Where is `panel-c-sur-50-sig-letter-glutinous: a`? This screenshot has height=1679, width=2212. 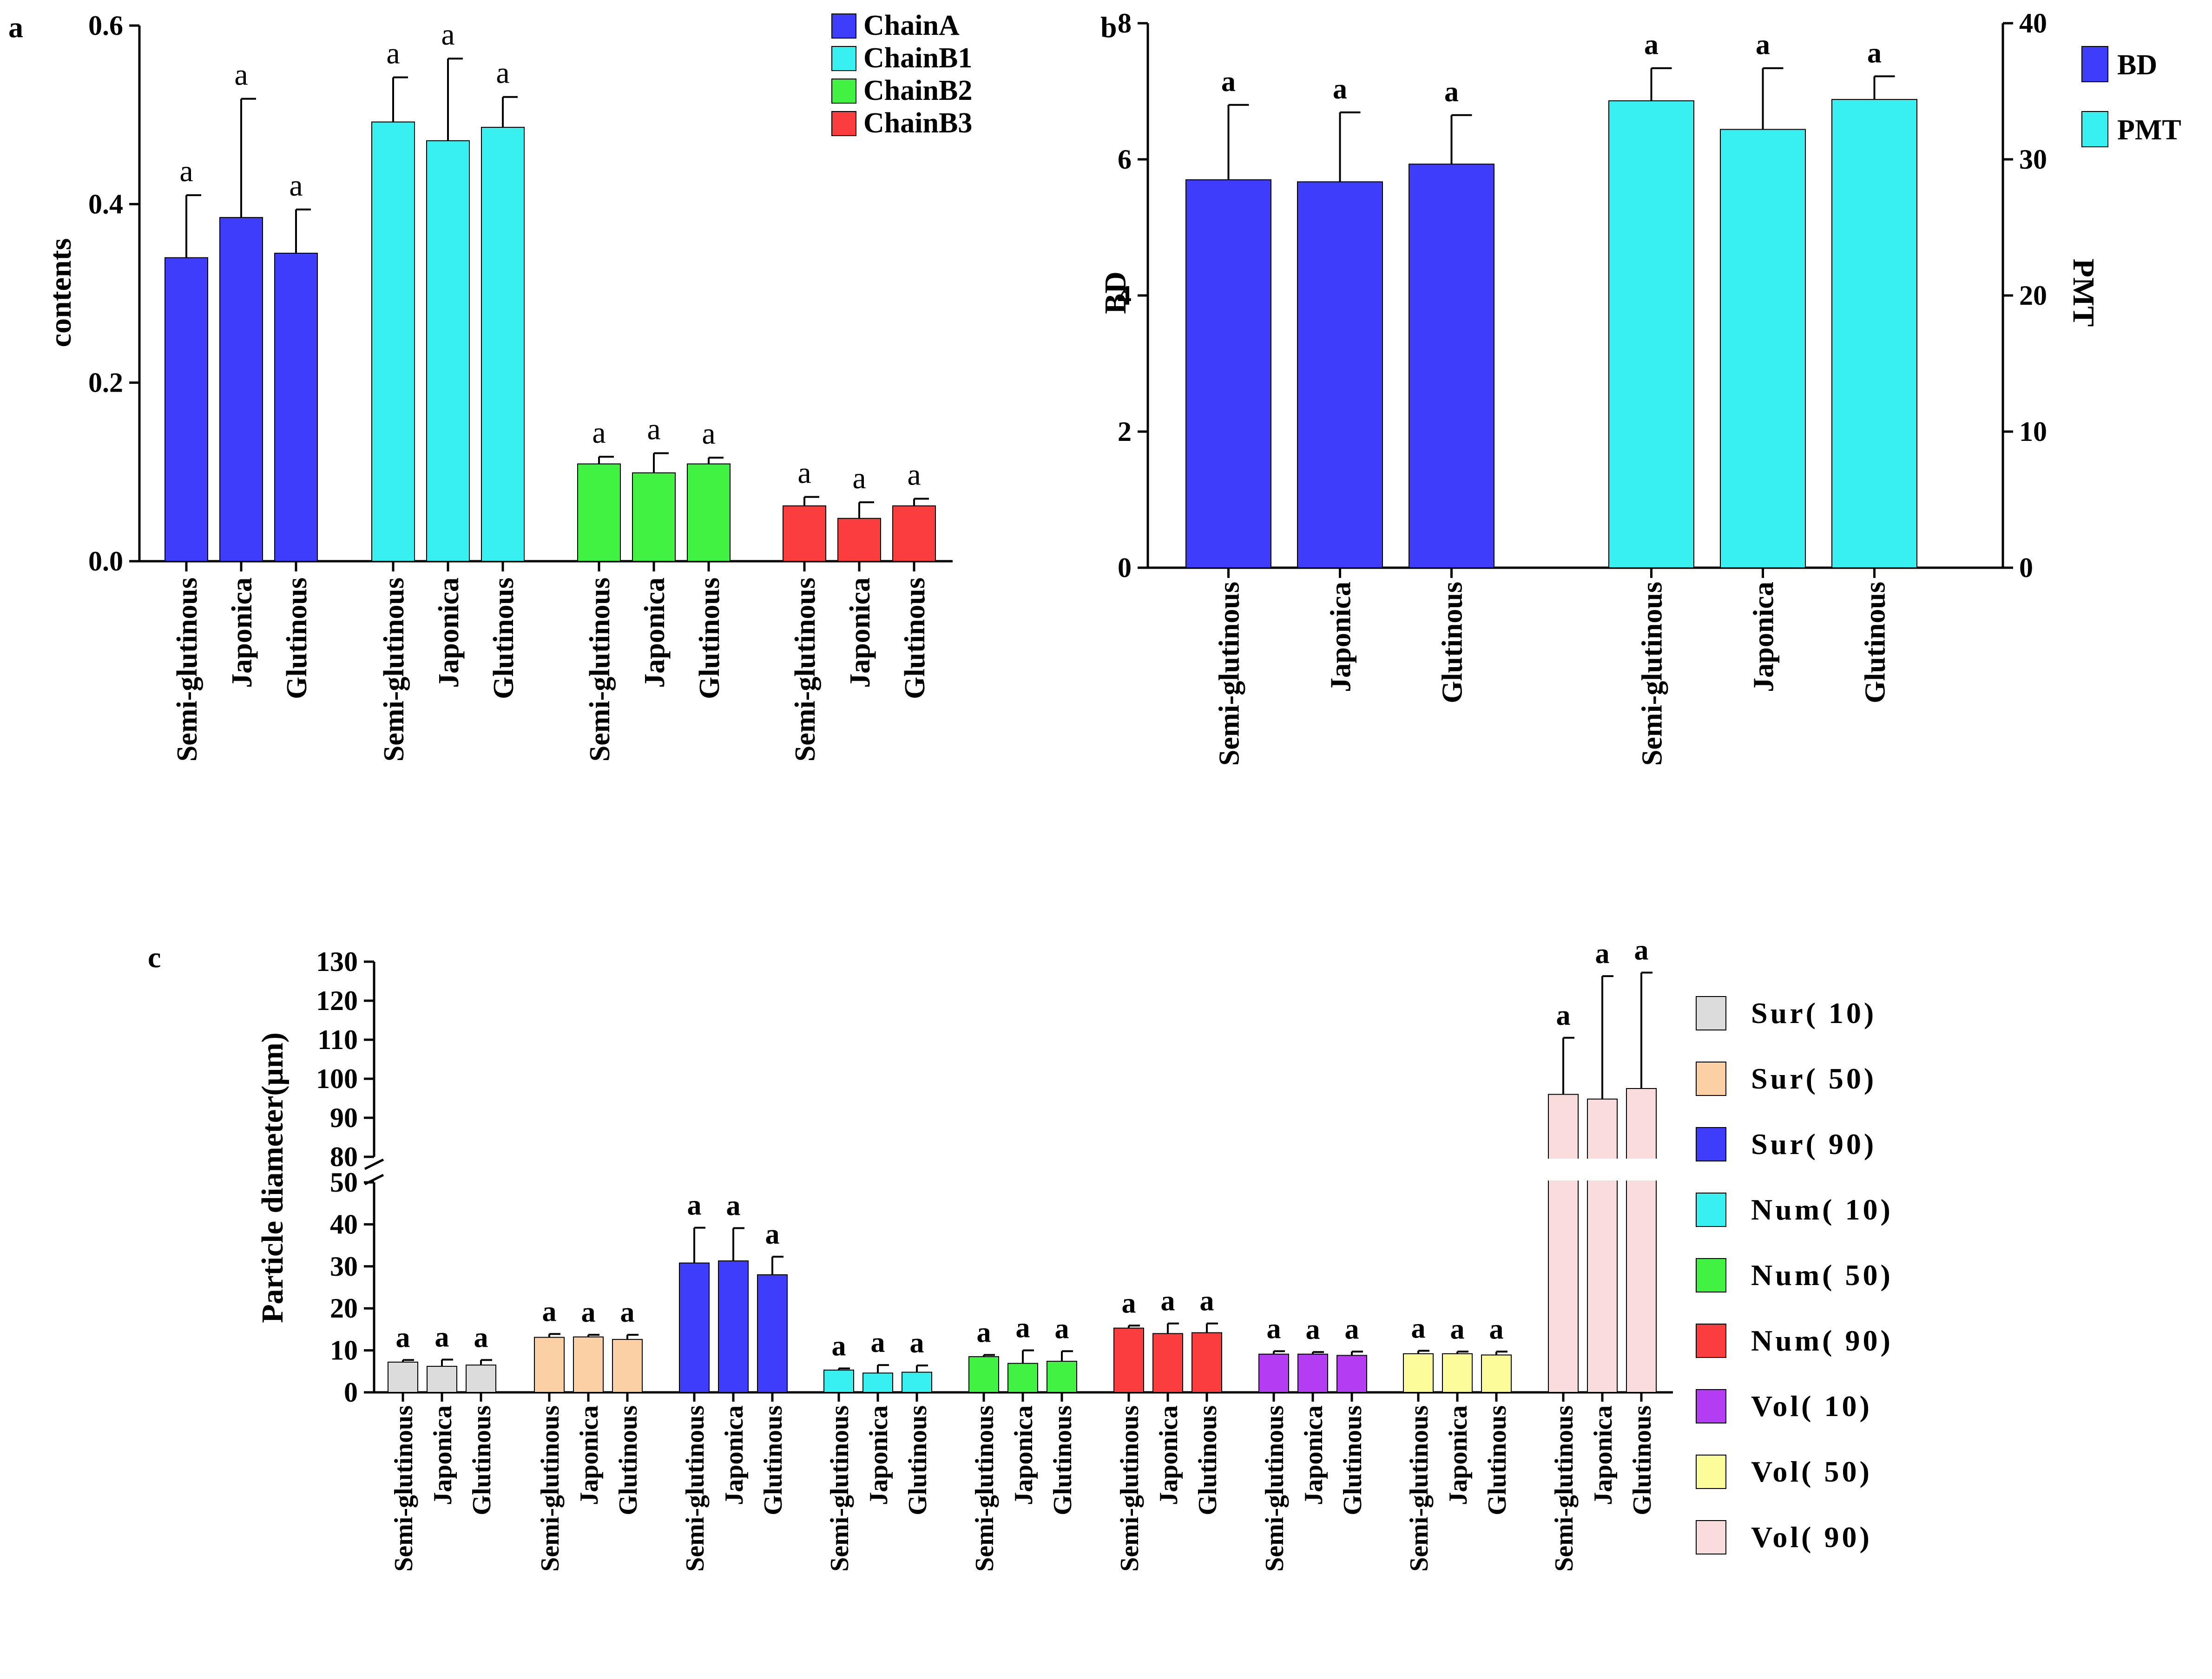
panel-c-sur-50-sig-letter-glutinous: a is located at coordinates (627, 1312).